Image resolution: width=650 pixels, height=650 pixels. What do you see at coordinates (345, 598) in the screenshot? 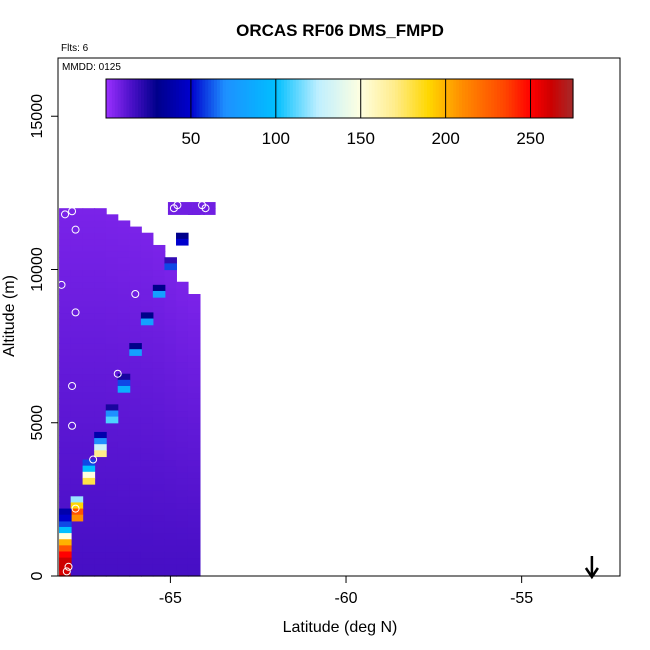
I see `x-tick-label: -60` at bounding box center [345, 598].